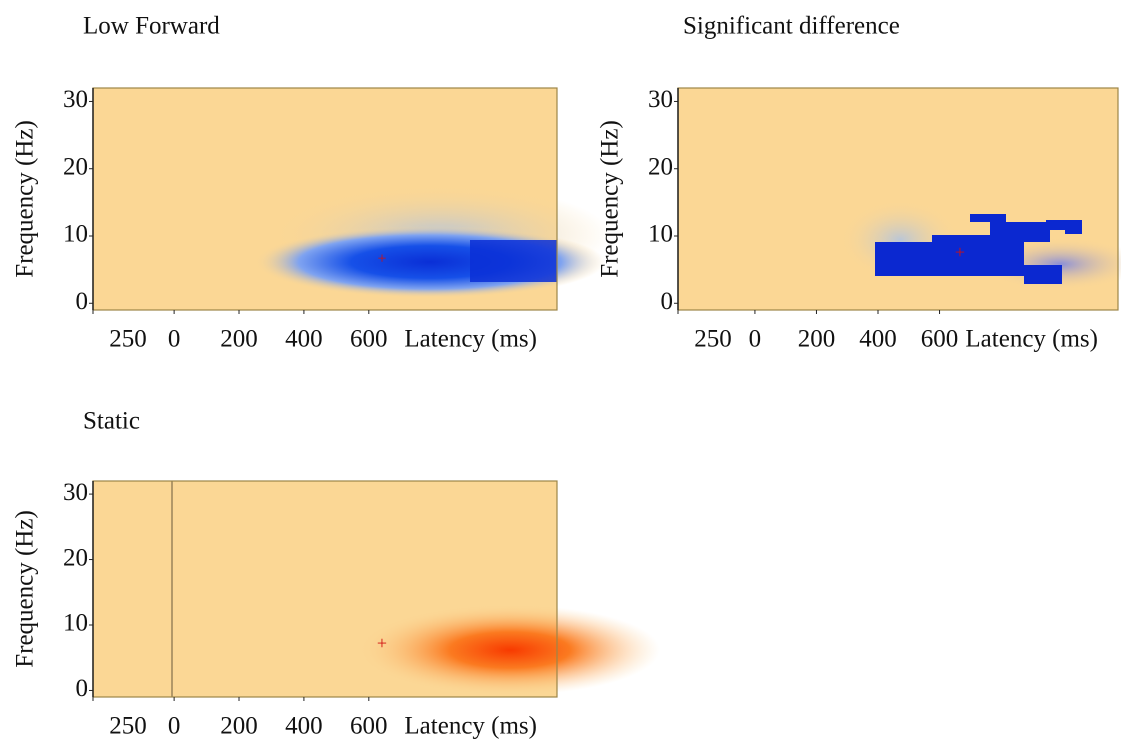 The height and width of the screenshot is (745, 1121). I want to click on chart-title: Static, so click(111, 421).